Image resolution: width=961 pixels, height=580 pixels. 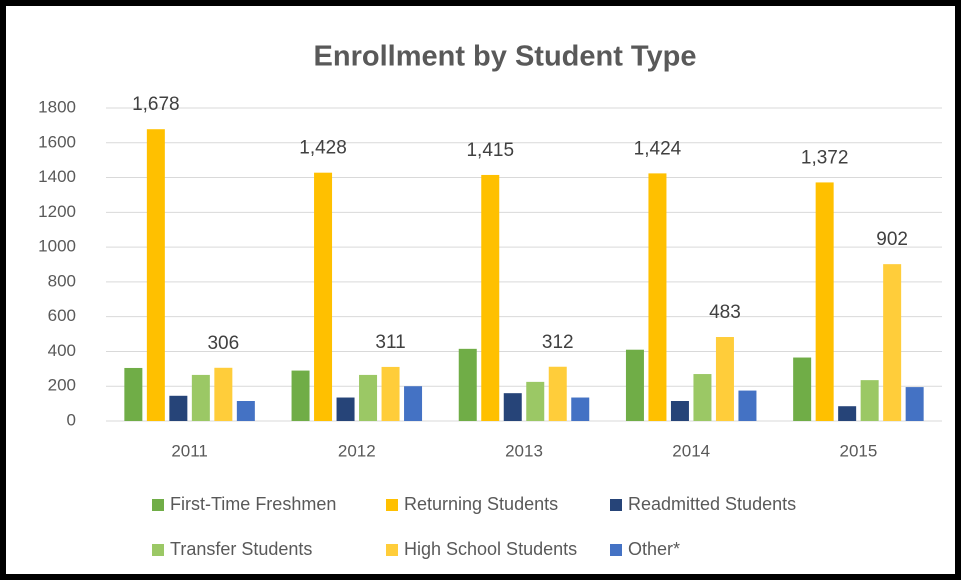 What do you see at coordinates (892, 239) in the screenshot?
I see `data-label: 902` at bounding box center [892, 239].